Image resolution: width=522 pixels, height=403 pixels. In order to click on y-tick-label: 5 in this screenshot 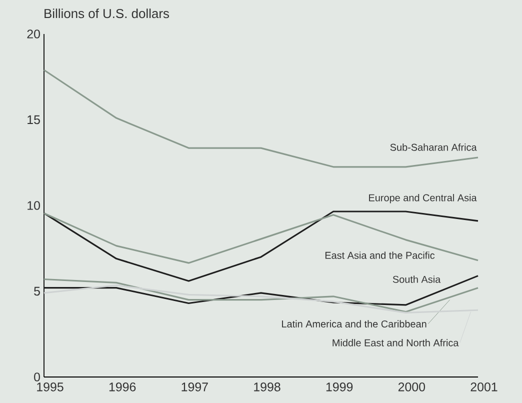, I will do `click(37, 291)`.